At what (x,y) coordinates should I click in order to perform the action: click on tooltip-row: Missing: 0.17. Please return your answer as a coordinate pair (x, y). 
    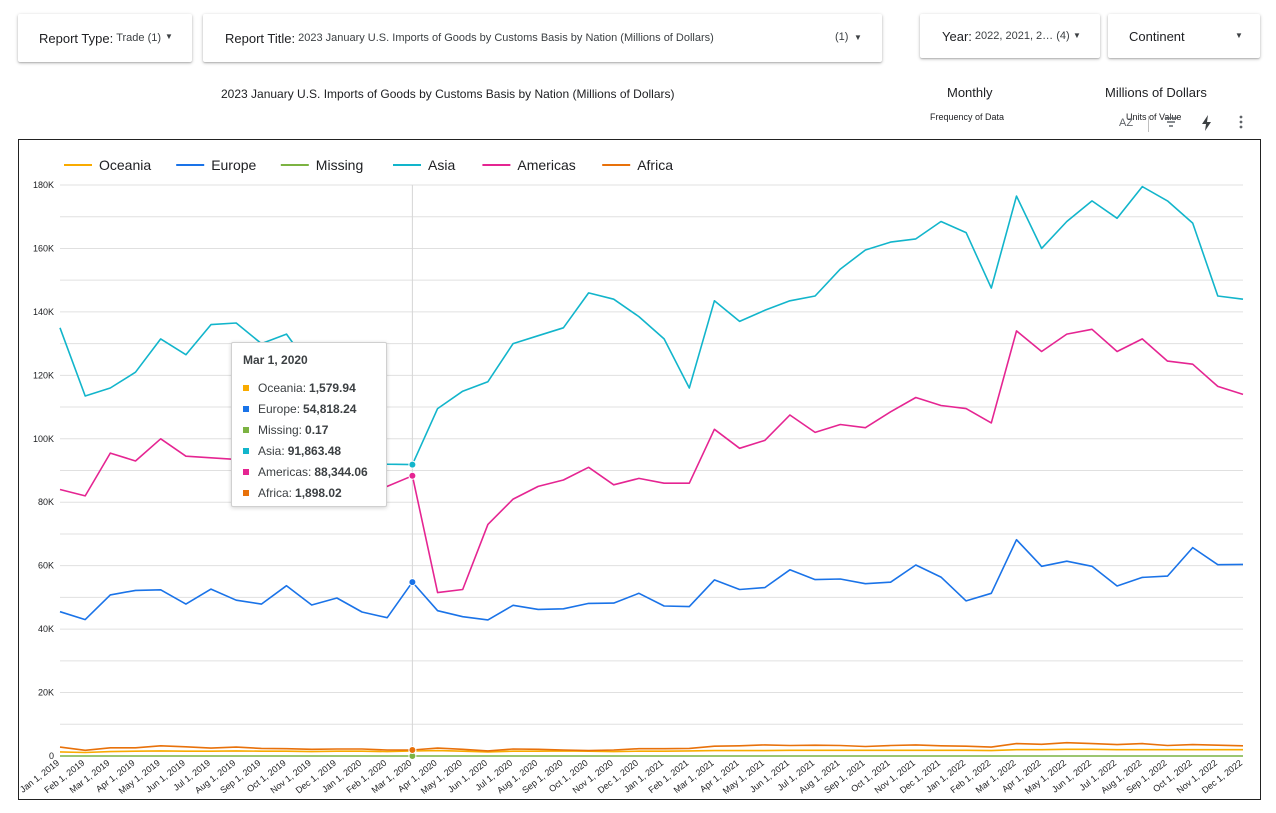
    Looking at the image, I should click on (314, 429).